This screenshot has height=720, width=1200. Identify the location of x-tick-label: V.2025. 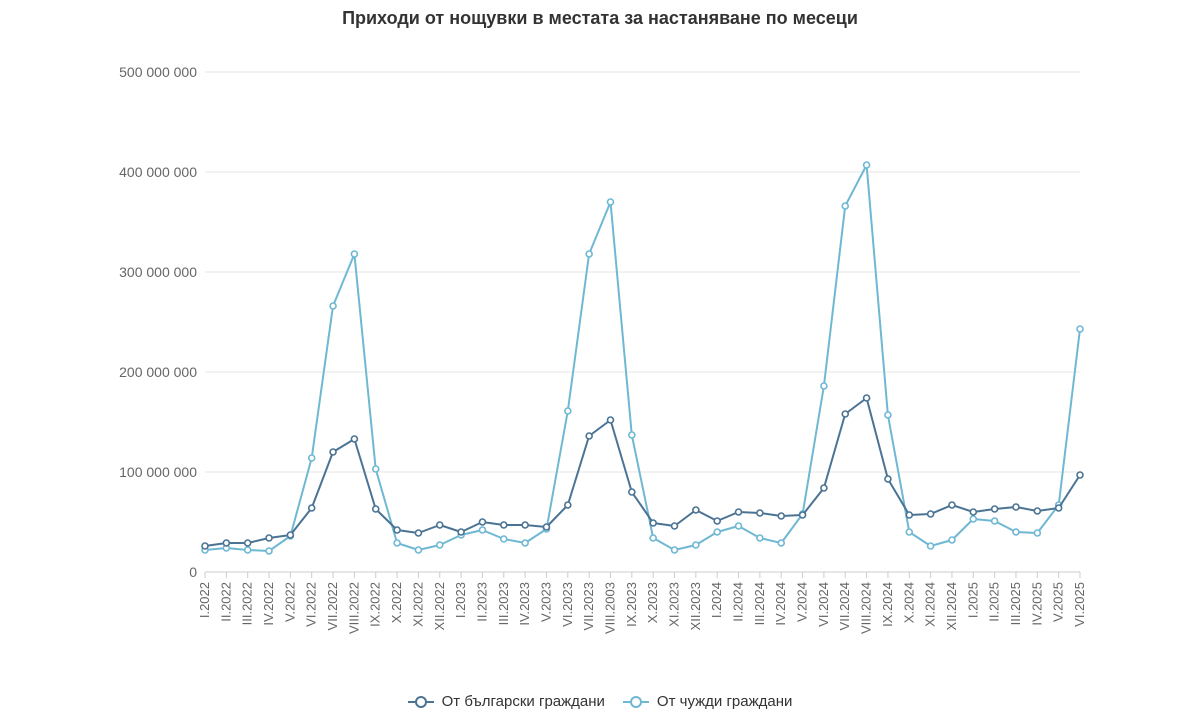
(1058, 602).